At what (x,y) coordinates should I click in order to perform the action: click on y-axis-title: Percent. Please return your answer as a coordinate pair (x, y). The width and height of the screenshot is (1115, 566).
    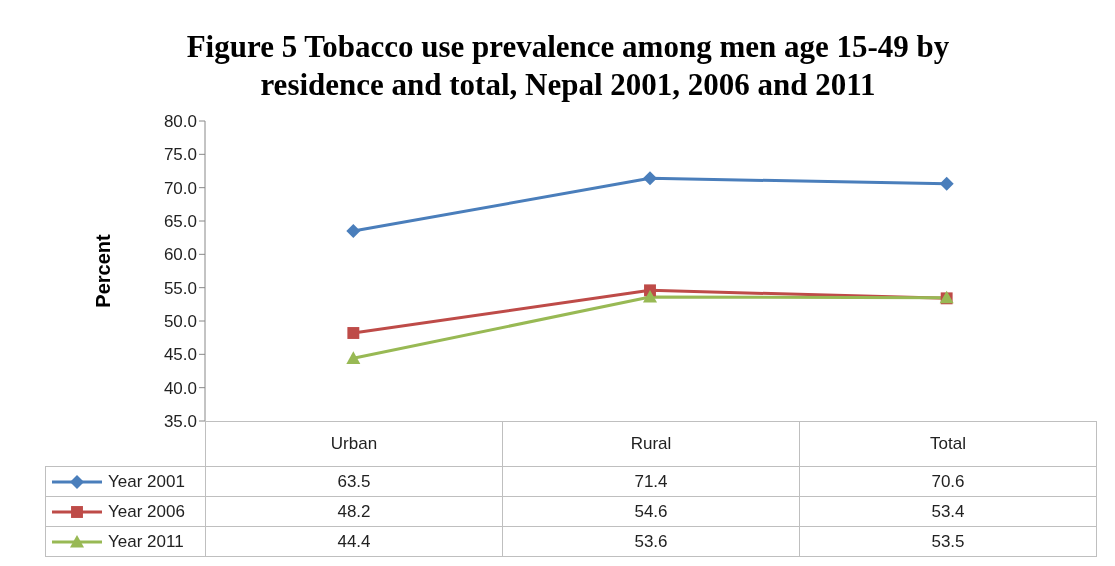
    Looking at the image, I should click on (103, 270).